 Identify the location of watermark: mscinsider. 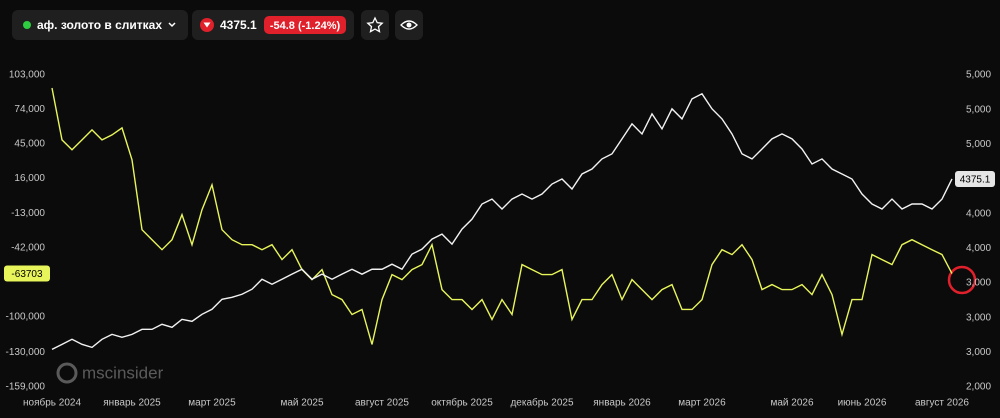
(110, 373).